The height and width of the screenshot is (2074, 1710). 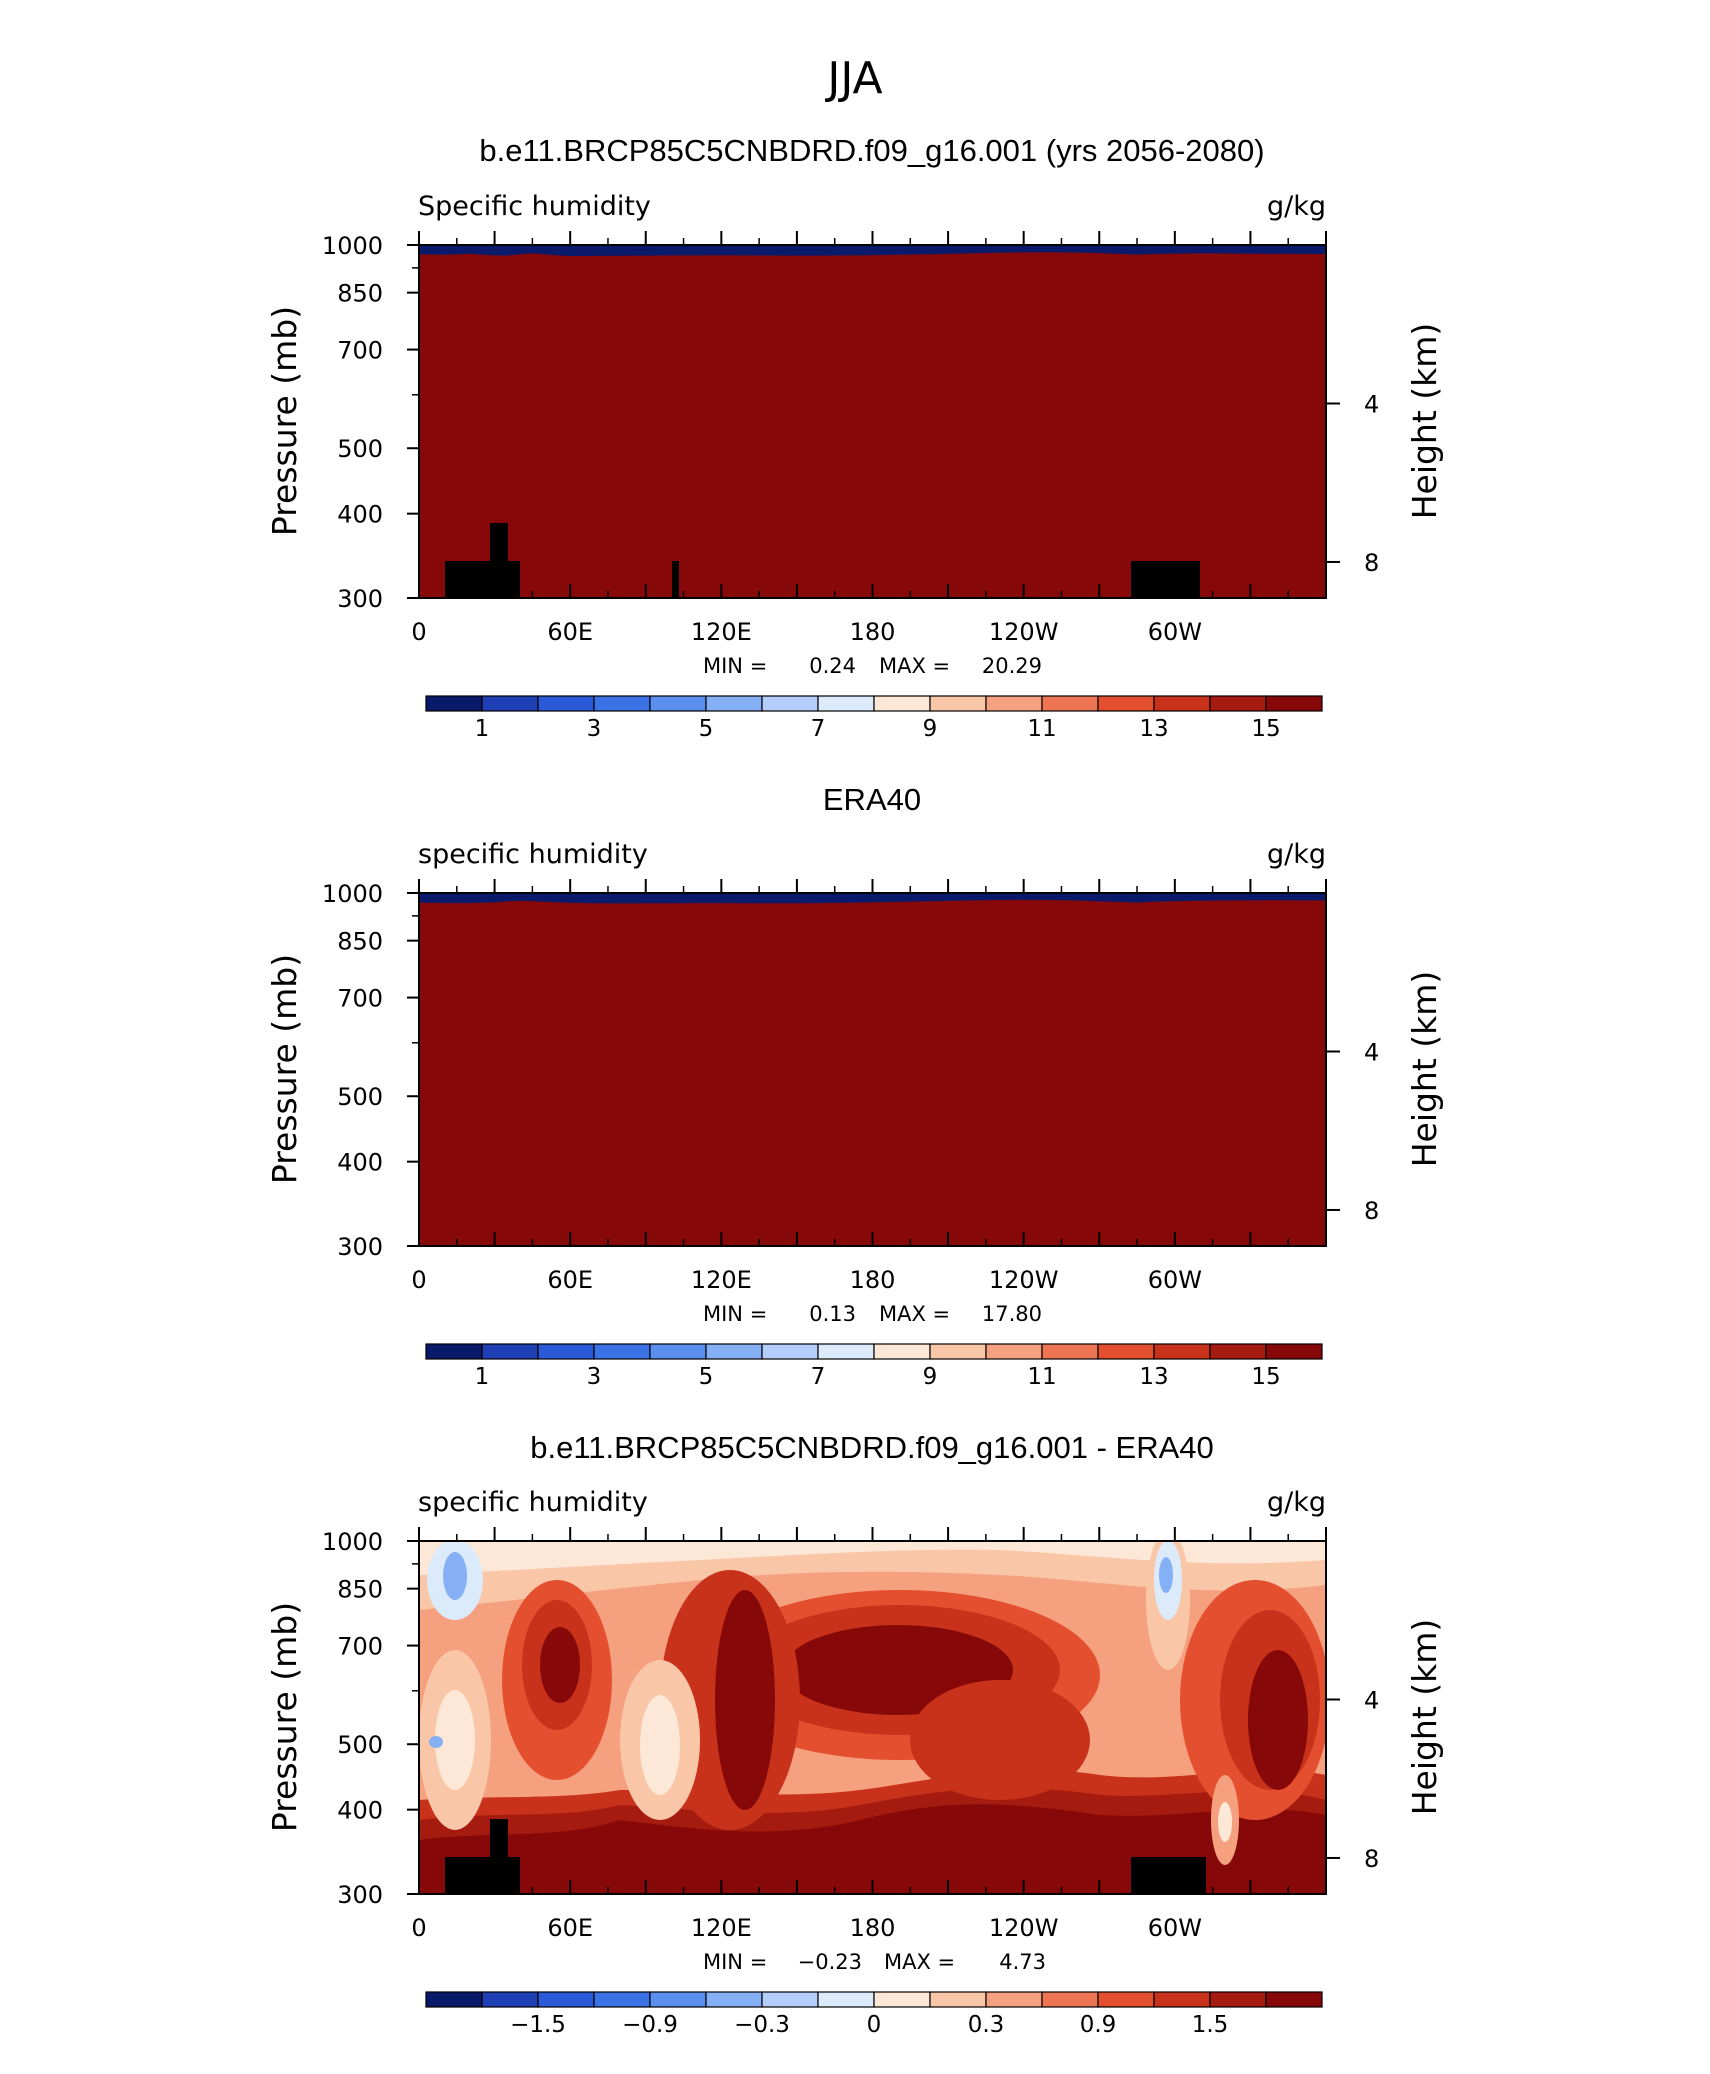 What do you see at coordinates (872, 799) in the screenshot?
I see `panel-title: ERA40` at bounding box center [872, 799].